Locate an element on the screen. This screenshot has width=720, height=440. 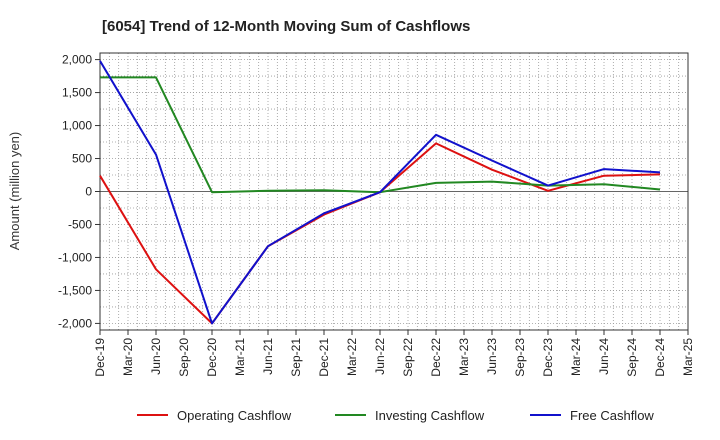
x-tick-label: Dec-20 is located at coordinates (212, 357).